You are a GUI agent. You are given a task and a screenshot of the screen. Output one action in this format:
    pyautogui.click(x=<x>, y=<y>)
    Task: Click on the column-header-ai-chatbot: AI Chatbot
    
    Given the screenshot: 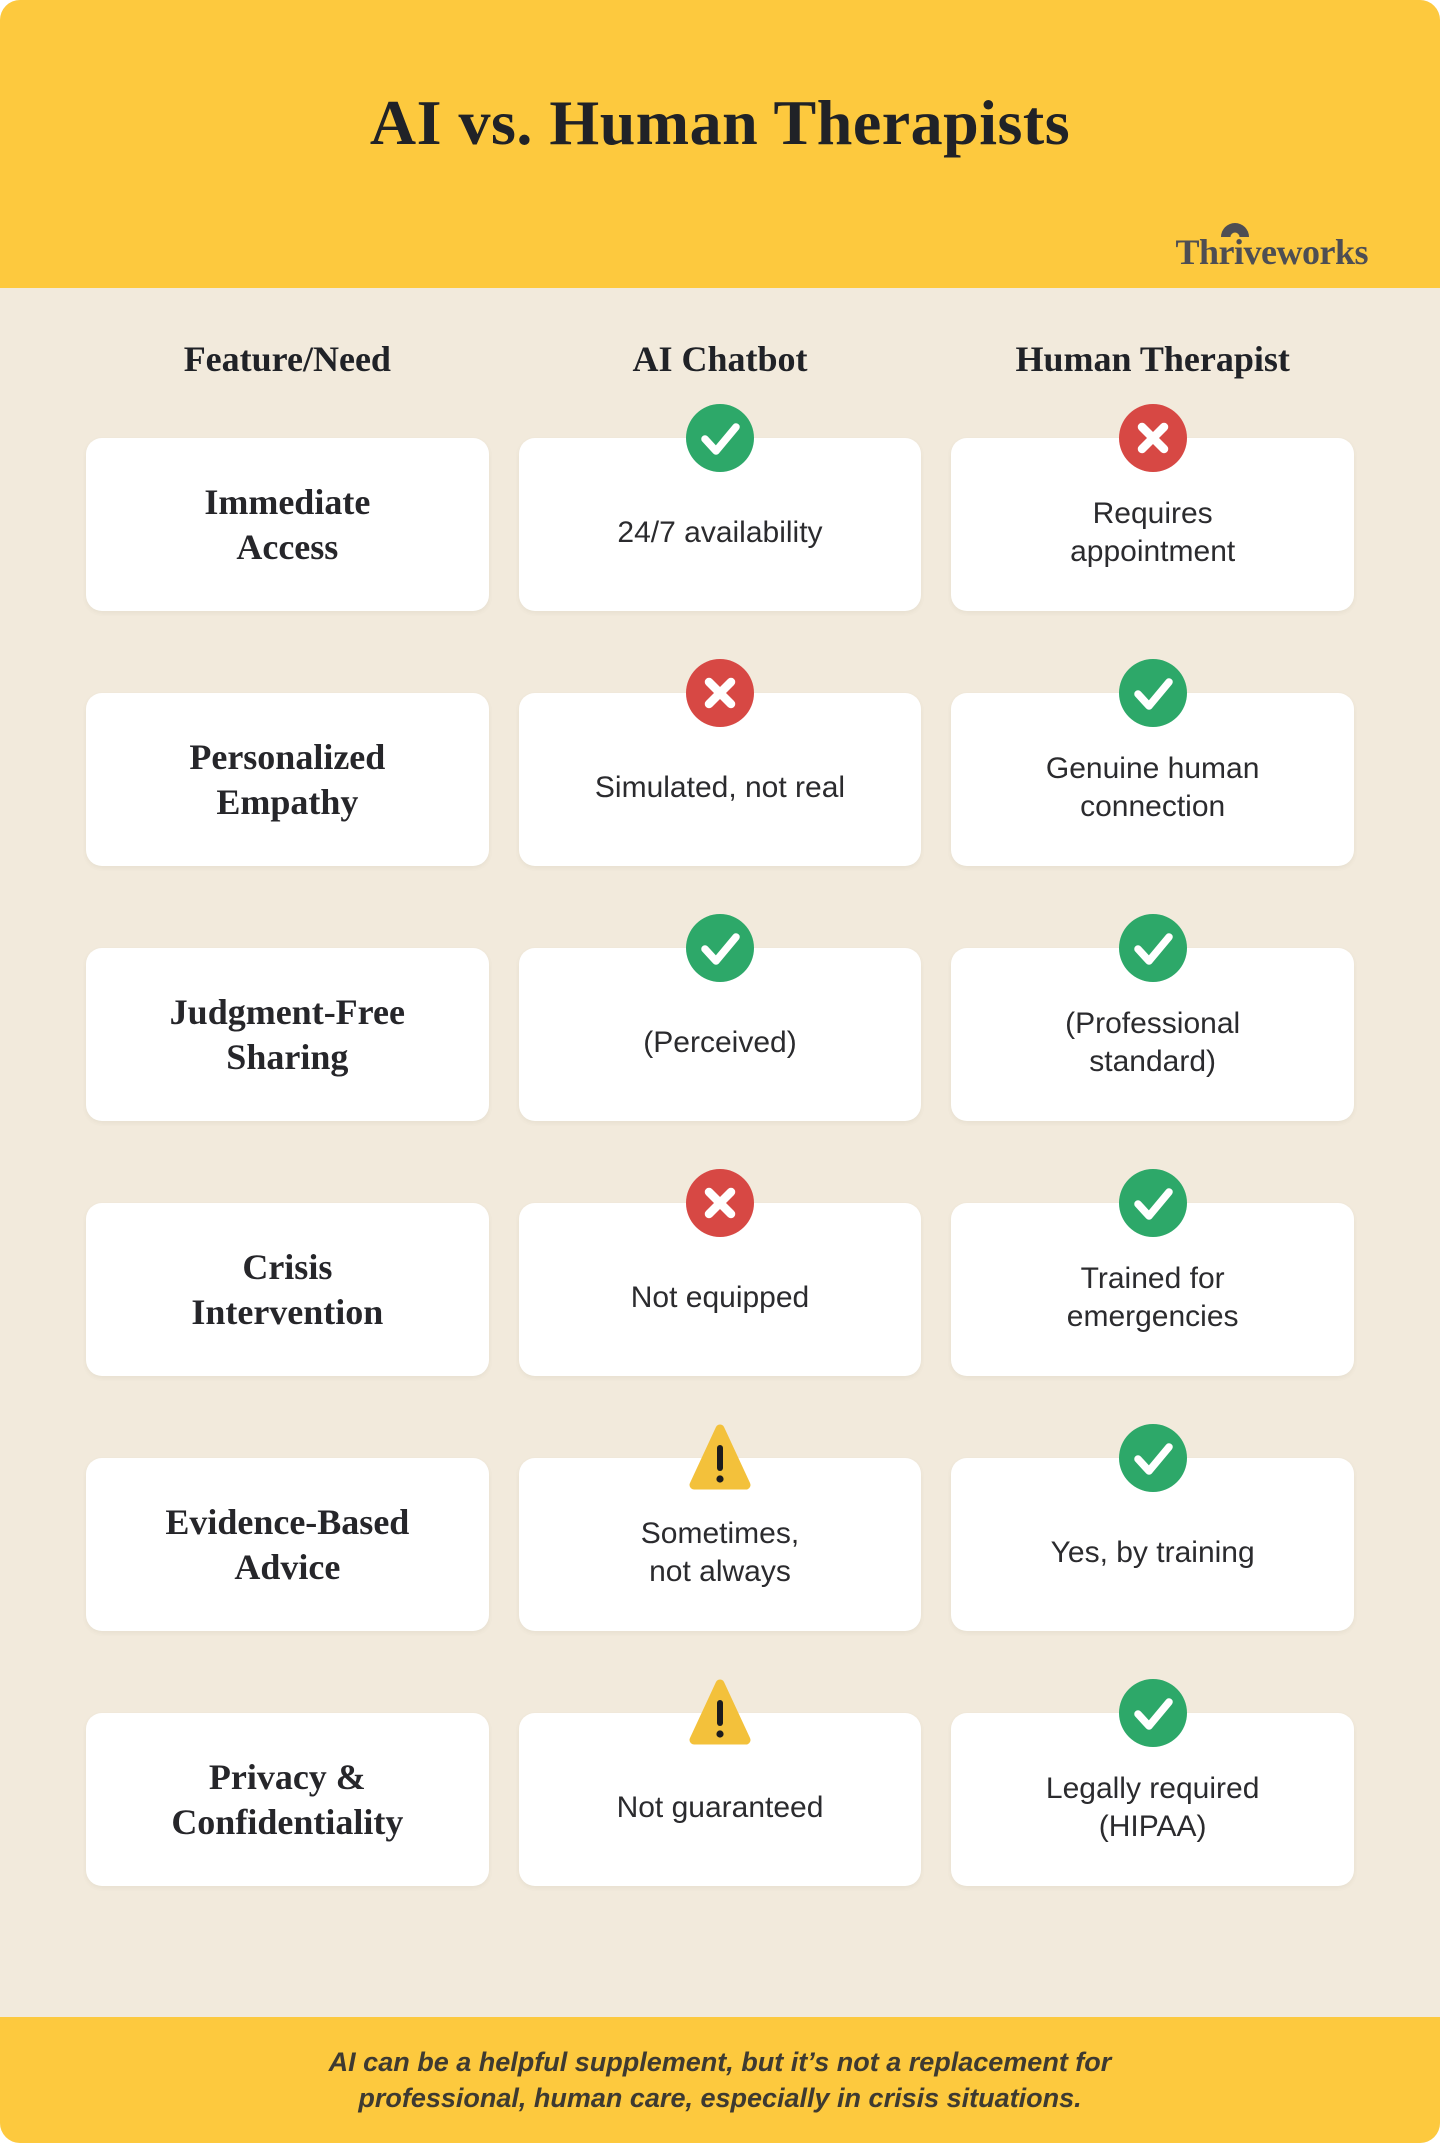 What is the action you would take?
    pyautogui.click(x=720, y=359)
    